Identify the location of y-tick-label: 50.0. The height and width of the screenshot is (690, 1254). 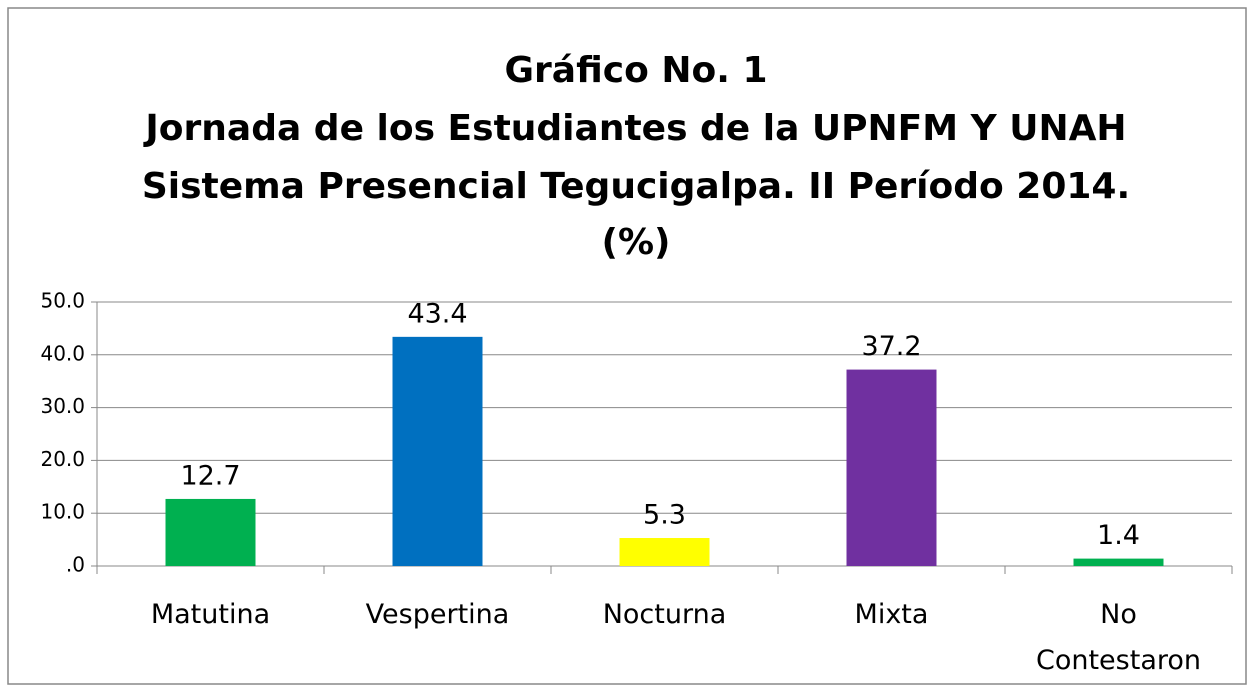
(62, 301).